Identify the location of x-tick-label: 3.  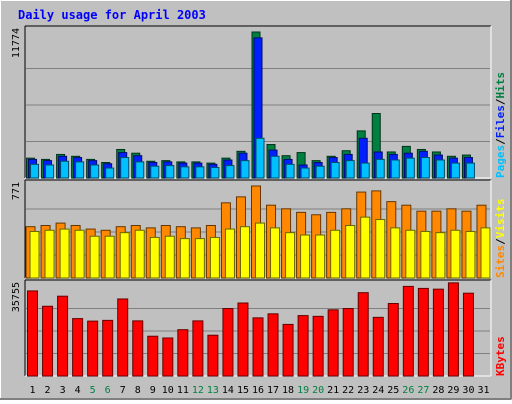
(63, 390).